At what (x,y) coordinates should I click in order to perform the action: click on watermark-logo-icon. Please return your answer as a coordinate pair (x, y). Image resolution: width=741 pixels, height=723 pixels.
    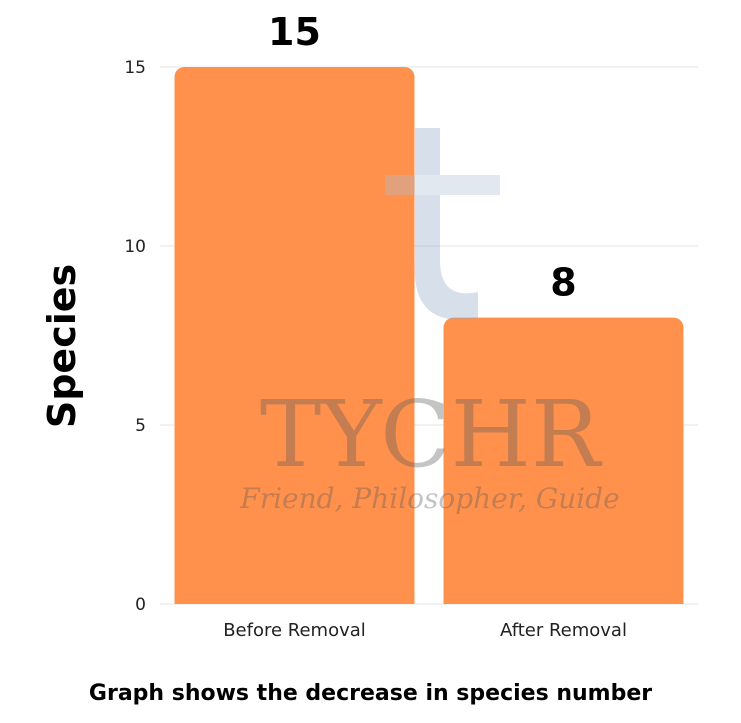
    Looking at the image, I should click on (446, 224).